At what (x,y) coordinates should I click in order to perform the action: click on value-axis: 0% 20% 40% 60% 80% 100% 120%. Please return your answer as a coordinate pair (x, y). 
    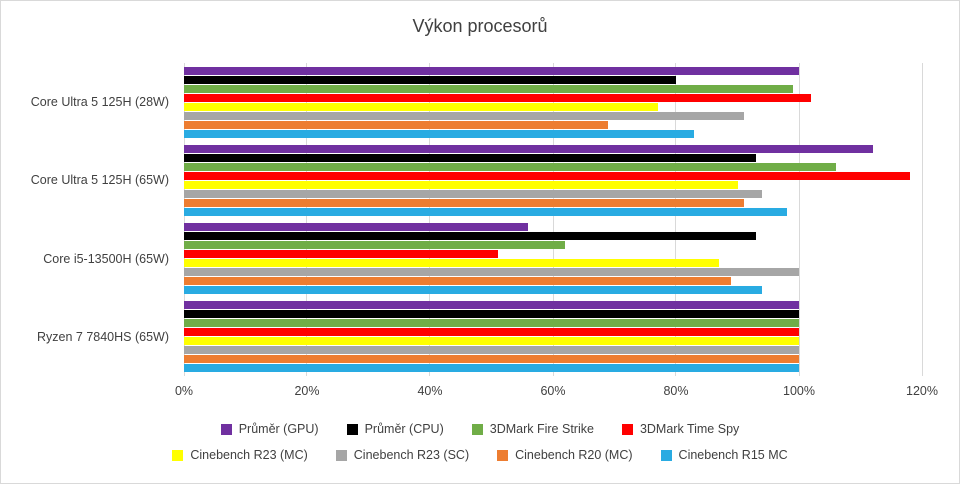
    Looking at the image, I should click on (556, 392).